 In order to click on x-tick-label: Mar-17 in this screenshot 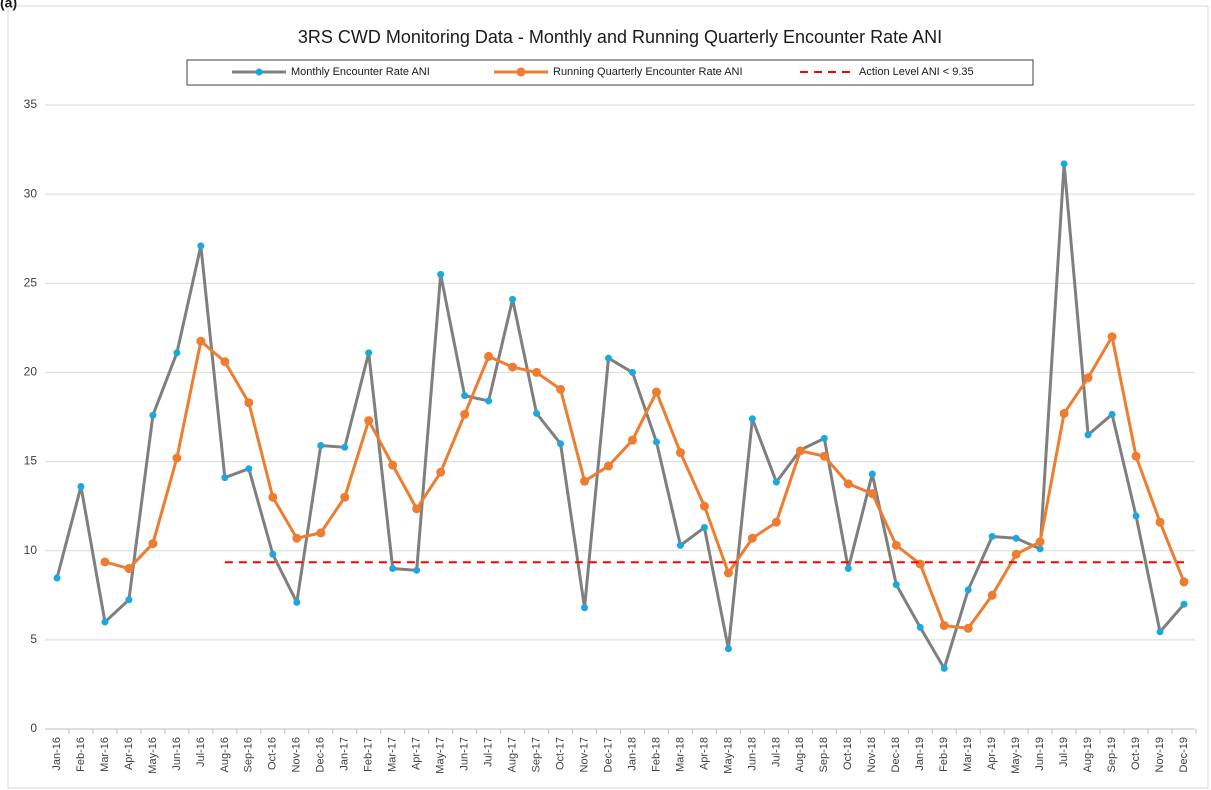, I will do `click(393, 754)`.